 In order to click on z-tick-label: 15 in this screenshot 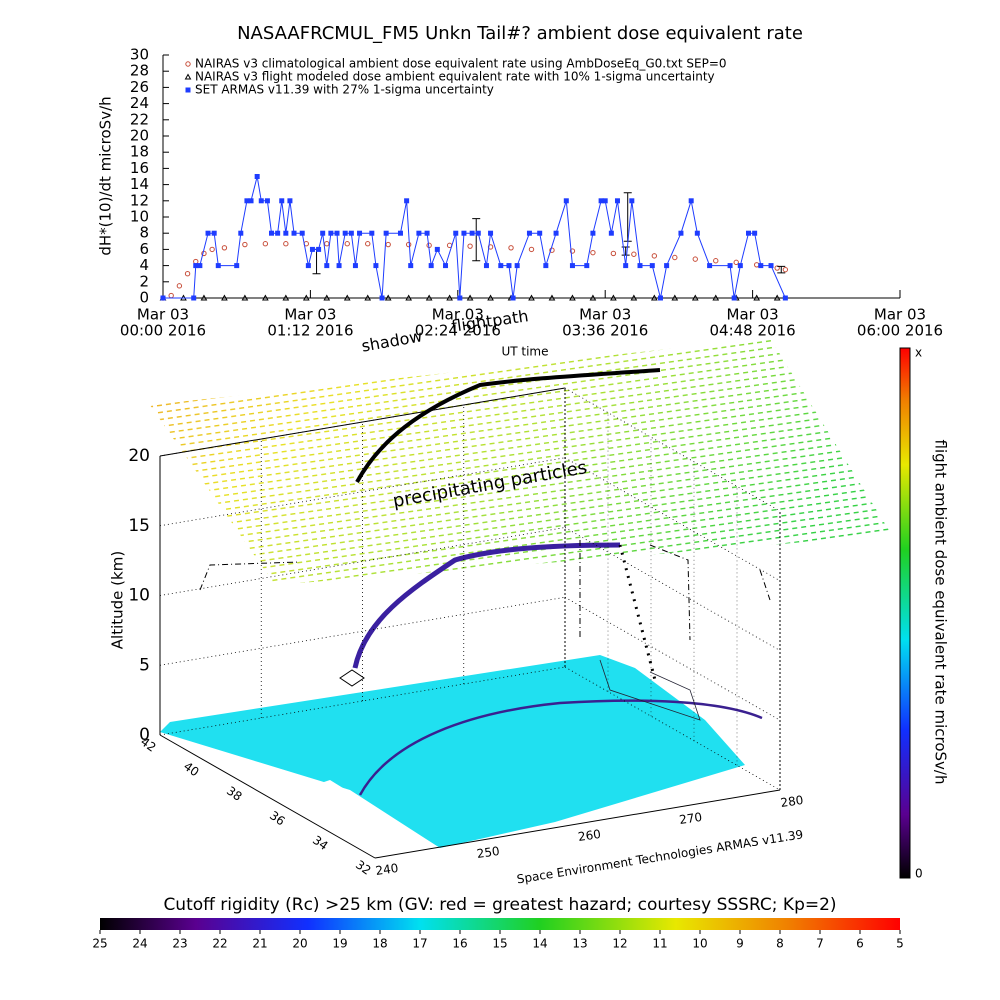, I will do `click(139, 526)`.